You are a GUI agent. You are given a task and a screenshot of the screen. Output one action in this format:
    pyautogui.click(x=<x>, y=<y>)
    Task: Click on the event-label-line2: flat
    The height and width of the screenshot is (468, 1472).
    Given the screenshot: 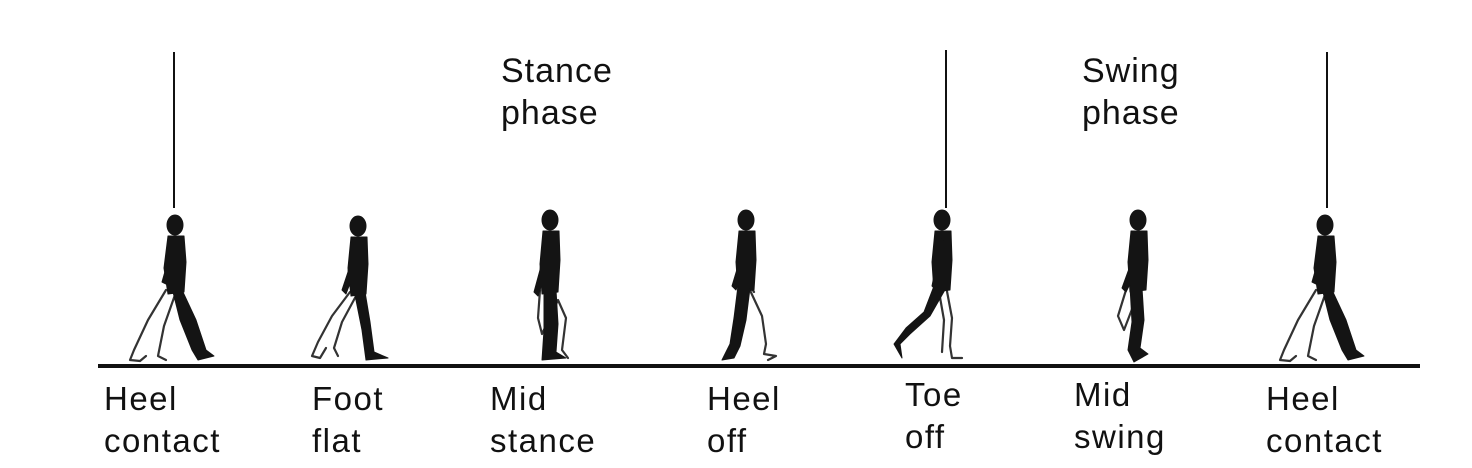 What is the action you would take?
    pyautogui.click(x=337, y=440)
    